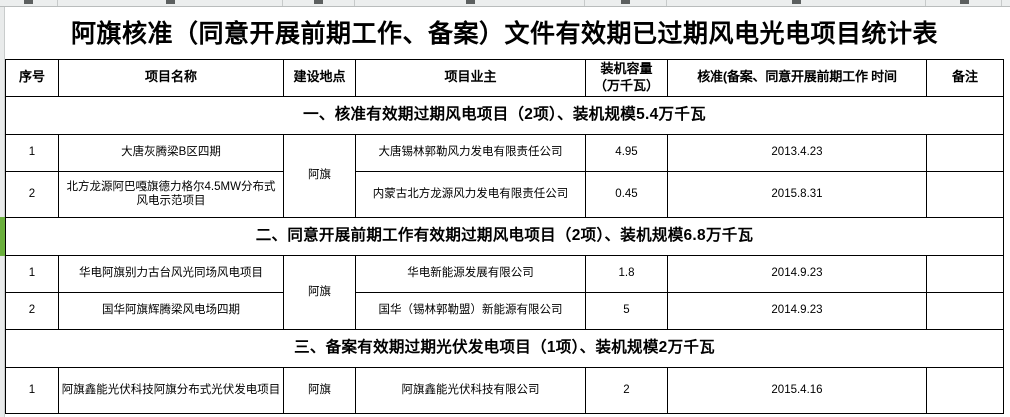  What do you see at coordinates (797, 194) in the screenshot?
I see `cell-approval-time: 2015.8.31` at bounding box center [797, 194].